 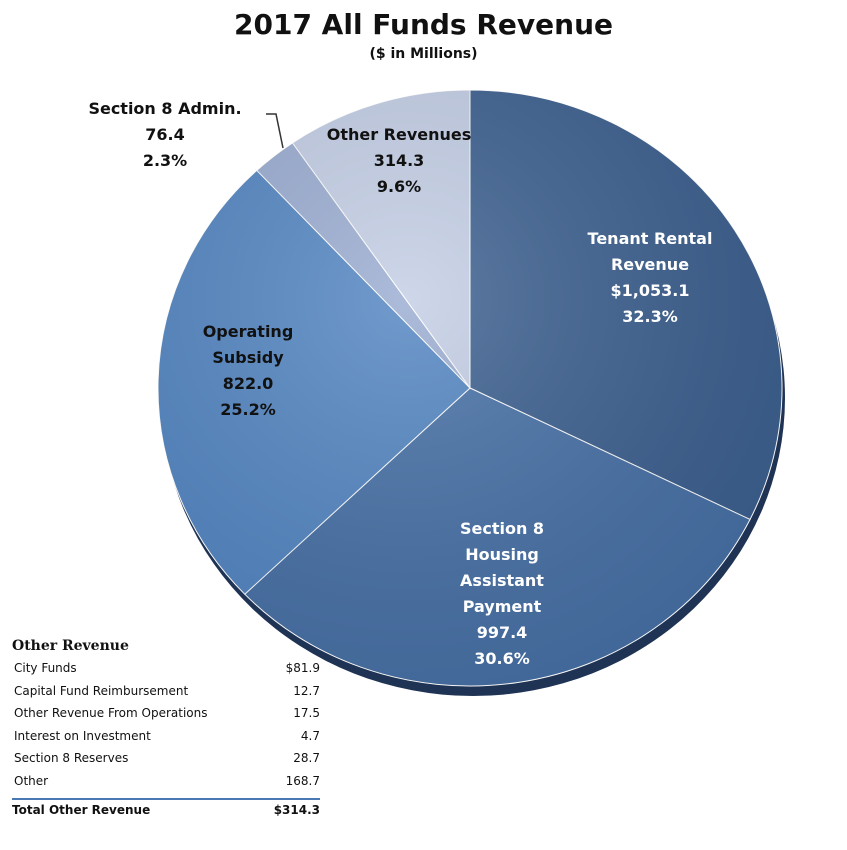 What do you see at coordinates (650, 316) in the screenshot?
I see `slice-percent-label: 32.3%` at bounding box center [650, 316].